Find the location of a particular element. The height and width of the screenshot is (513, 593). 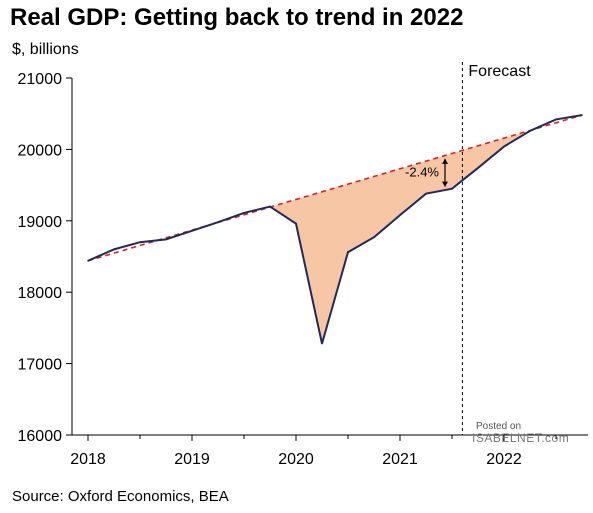

watermark-line2: ISABELNET.com is located at coordinates (520, 438).